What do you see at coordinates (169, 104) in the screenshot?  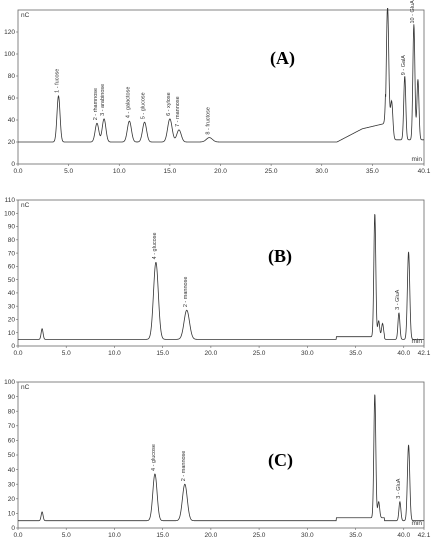 I see `peak-label: 6 - xylose` at bounding box center [169, 104].